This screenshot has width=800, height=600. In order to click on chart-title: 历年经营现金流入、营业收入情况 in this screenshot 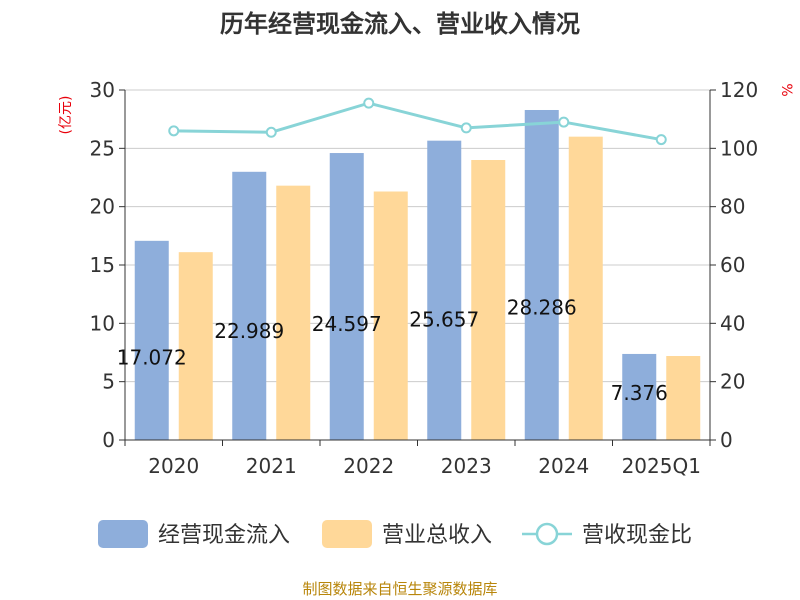, I will do `click(400, 24)`.